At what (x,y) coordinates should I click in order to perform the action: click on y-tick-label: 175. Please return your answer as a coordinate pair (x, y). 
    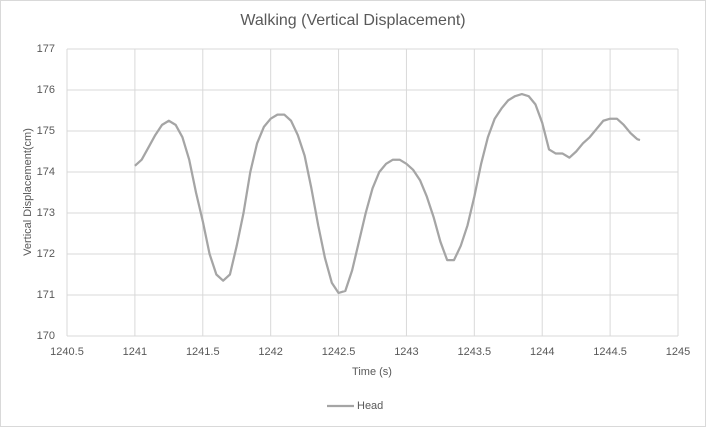
    Looking at the image, I should click on (46, 131).